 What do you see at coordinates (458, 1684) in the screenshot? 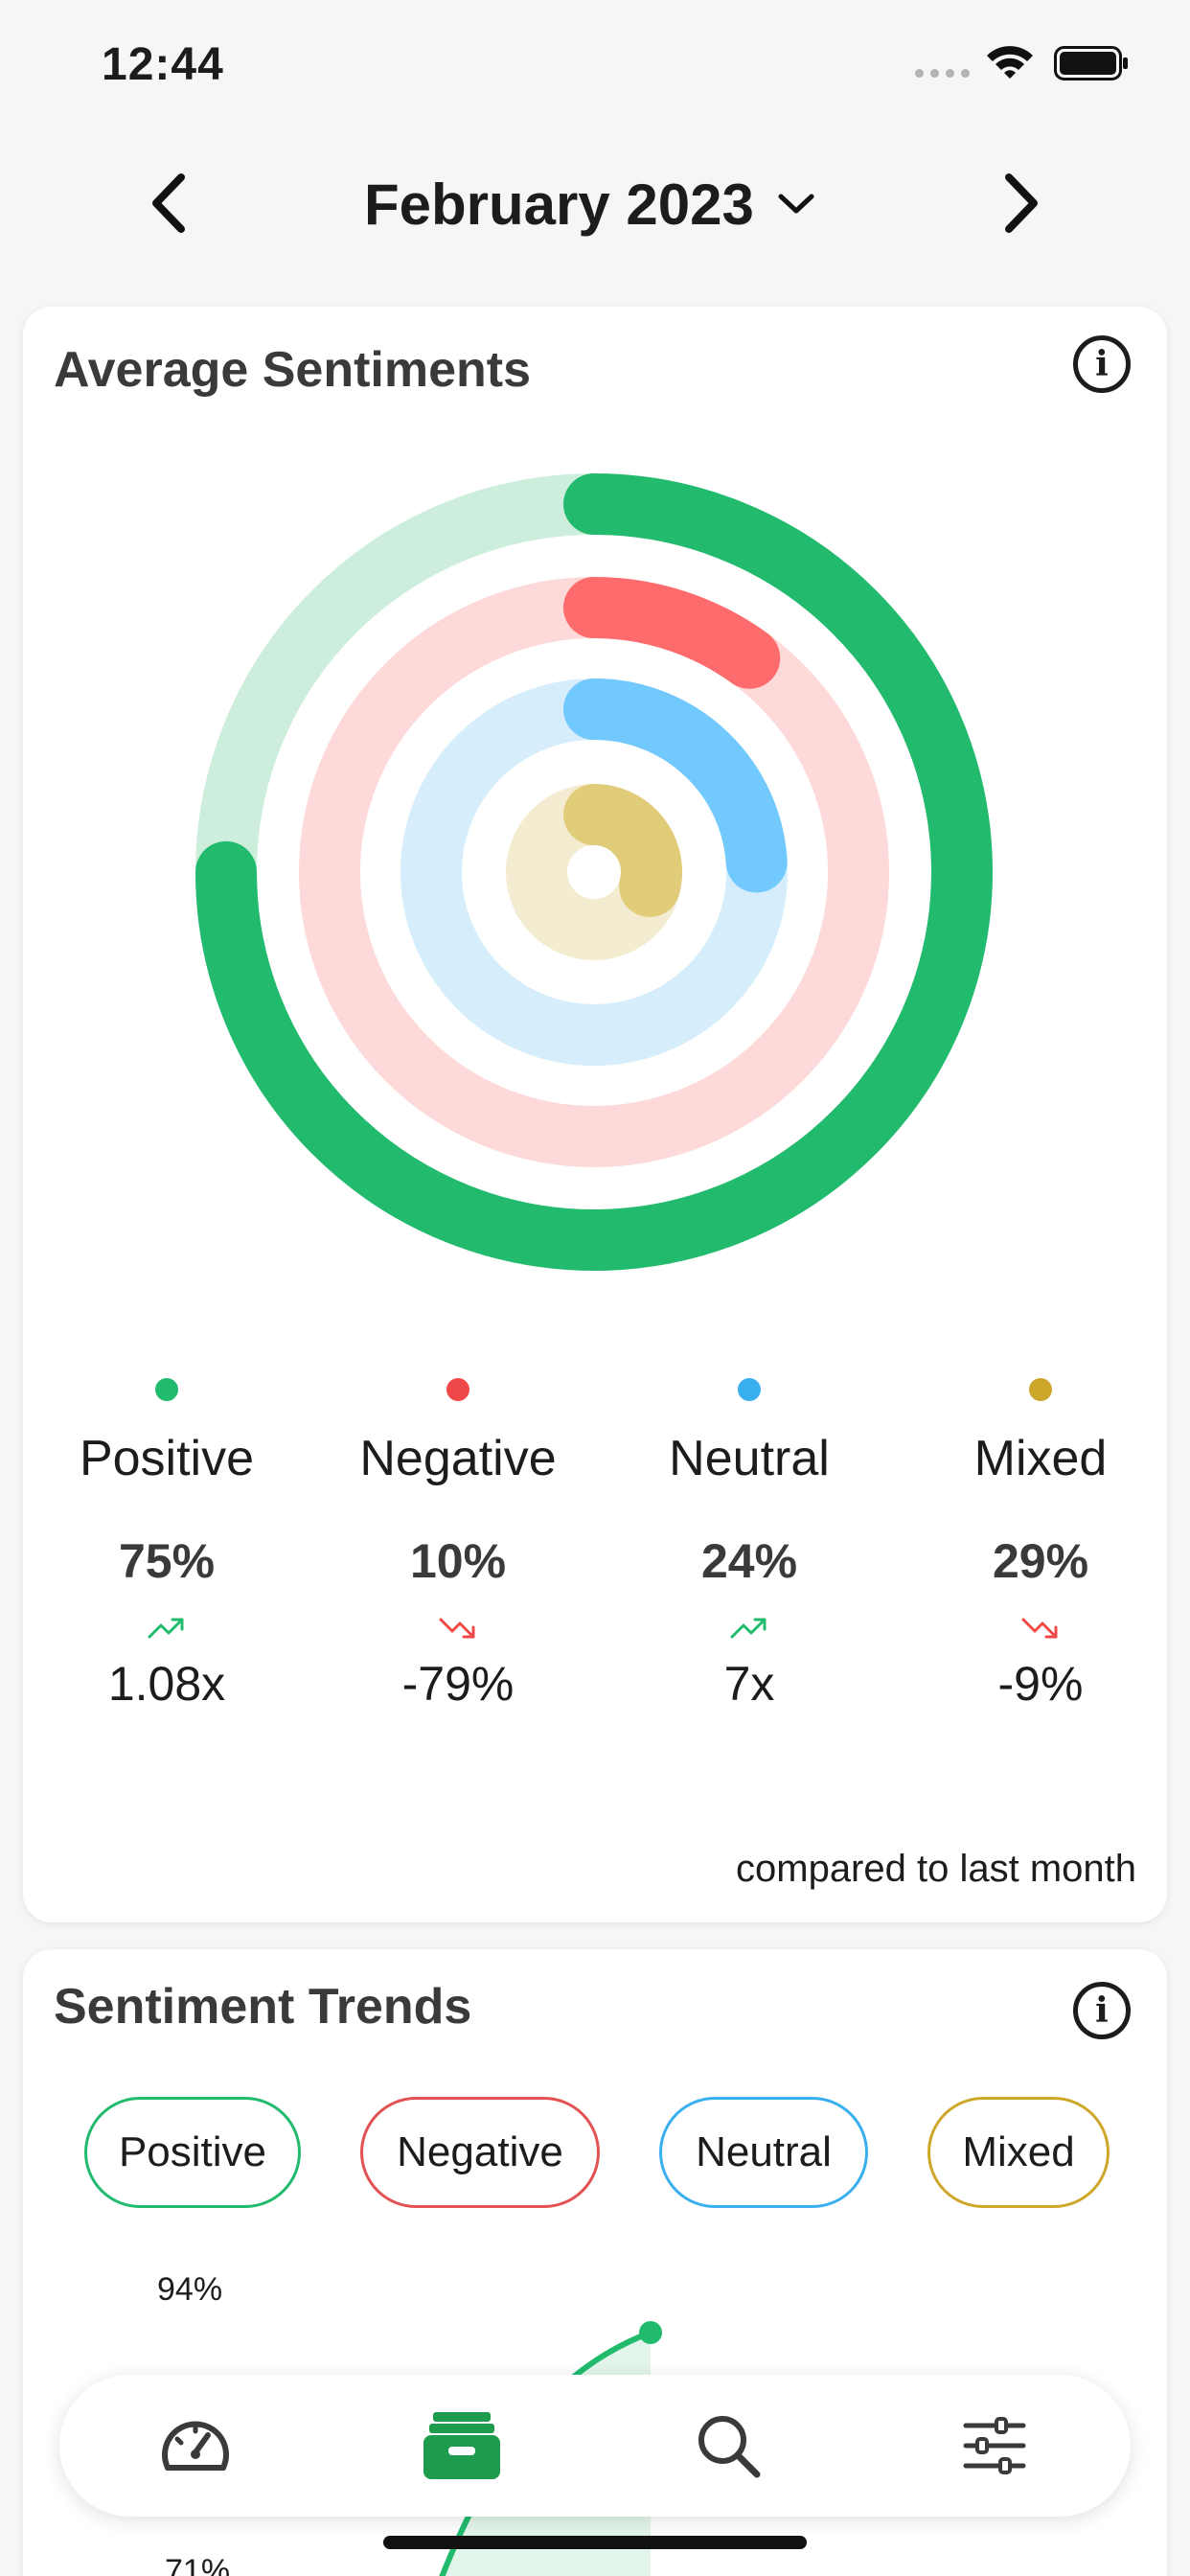
I see `legend-change: -79%` at bounding box center [458, 1684].